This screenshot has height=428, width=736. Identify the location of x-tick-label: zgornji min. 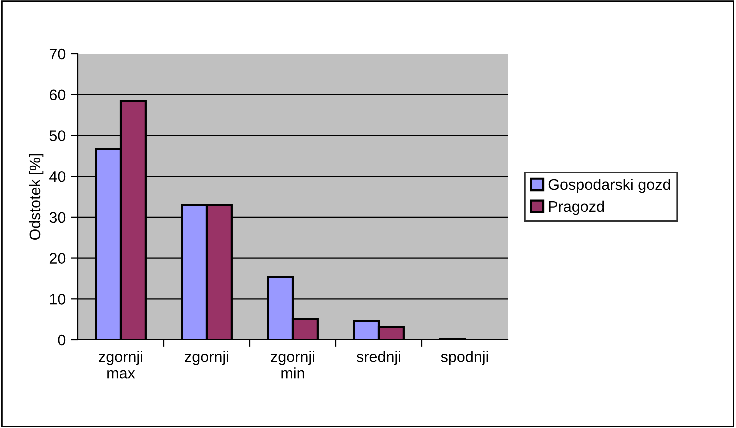
(292, 365).